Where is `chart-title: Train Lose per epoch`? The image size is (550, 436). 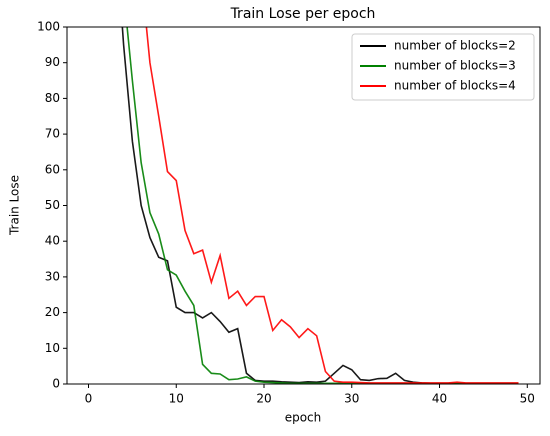 chart-title: Train Lose per epoch is located at coordinates (303, 14).